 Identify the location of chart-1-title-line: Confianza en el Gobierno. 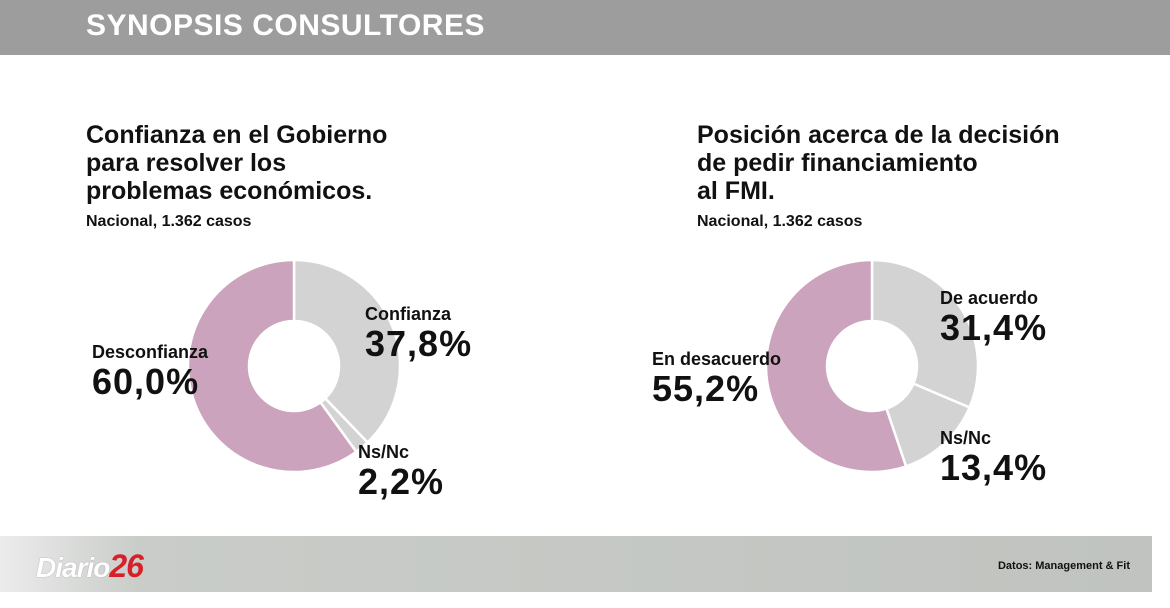
(237, 135).